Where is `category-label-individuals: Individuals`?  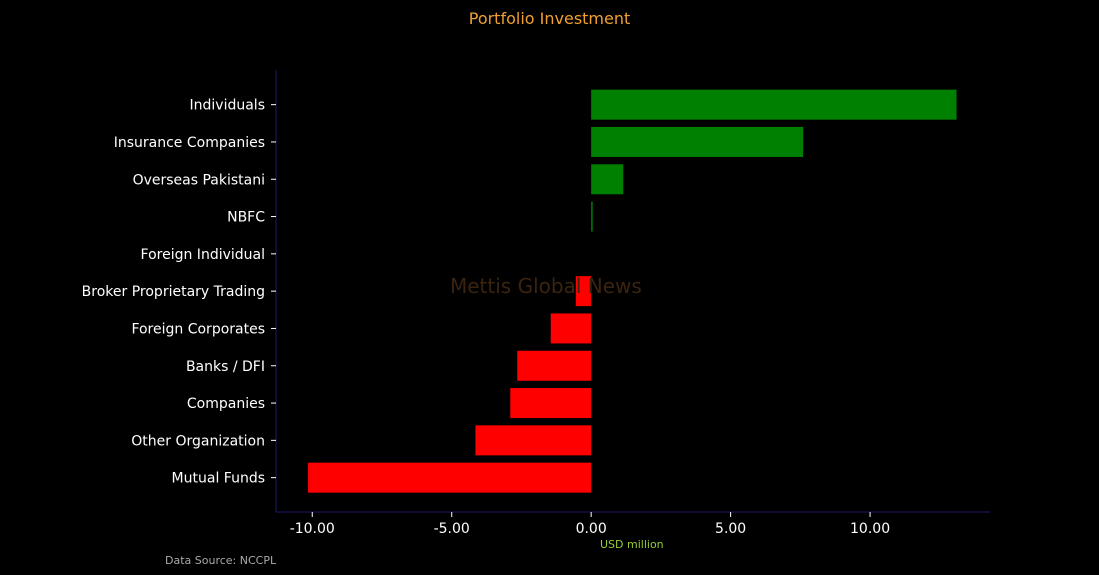
category-label-individuals: Individuals is located at coordinates (227, 106).